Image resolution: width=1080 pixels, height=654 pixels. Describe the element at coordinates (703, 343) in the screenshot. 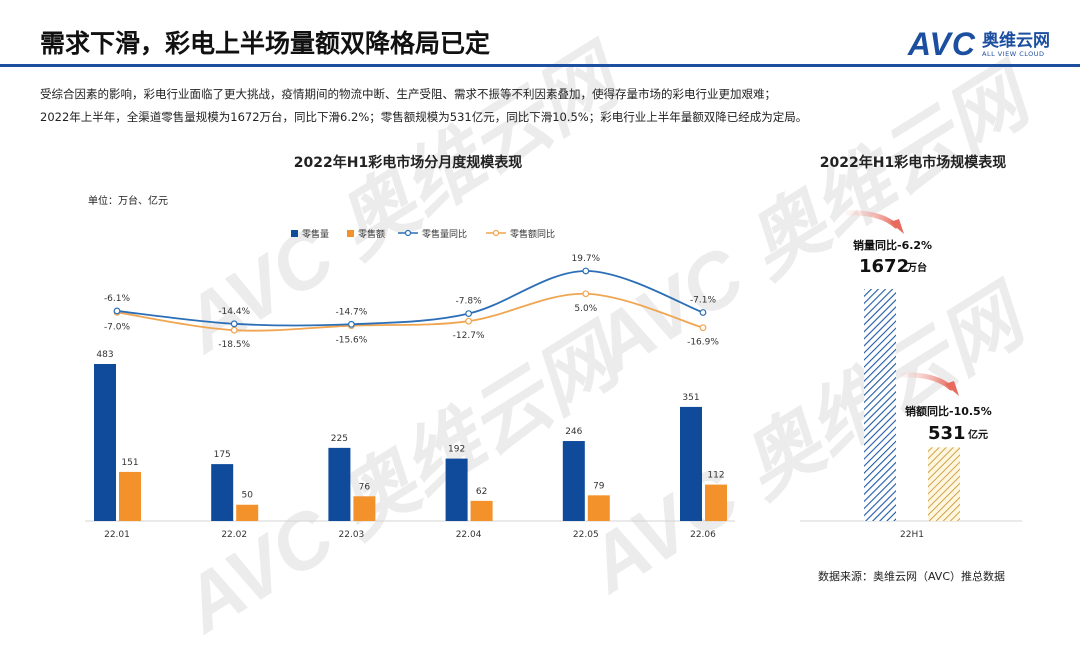

I see `label-amount-yoy: -16.9%` at that location.